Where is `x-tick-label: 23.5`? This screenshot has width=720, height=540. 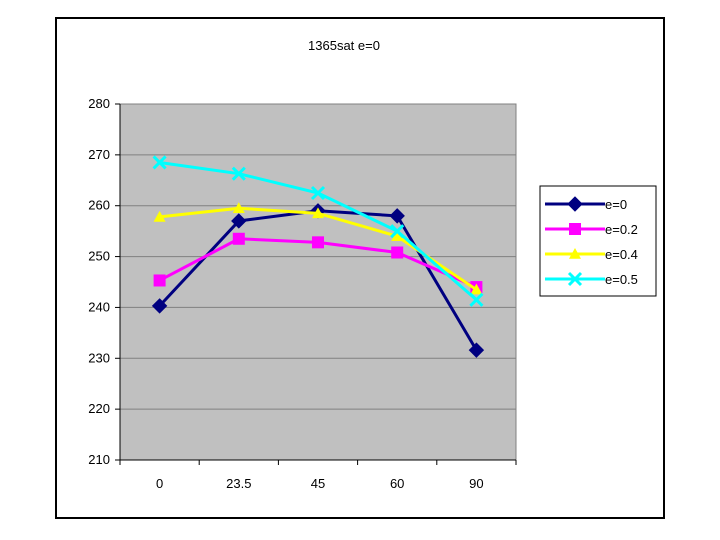 x-tick-label: 23.5 is located at coordinates (238, 483).